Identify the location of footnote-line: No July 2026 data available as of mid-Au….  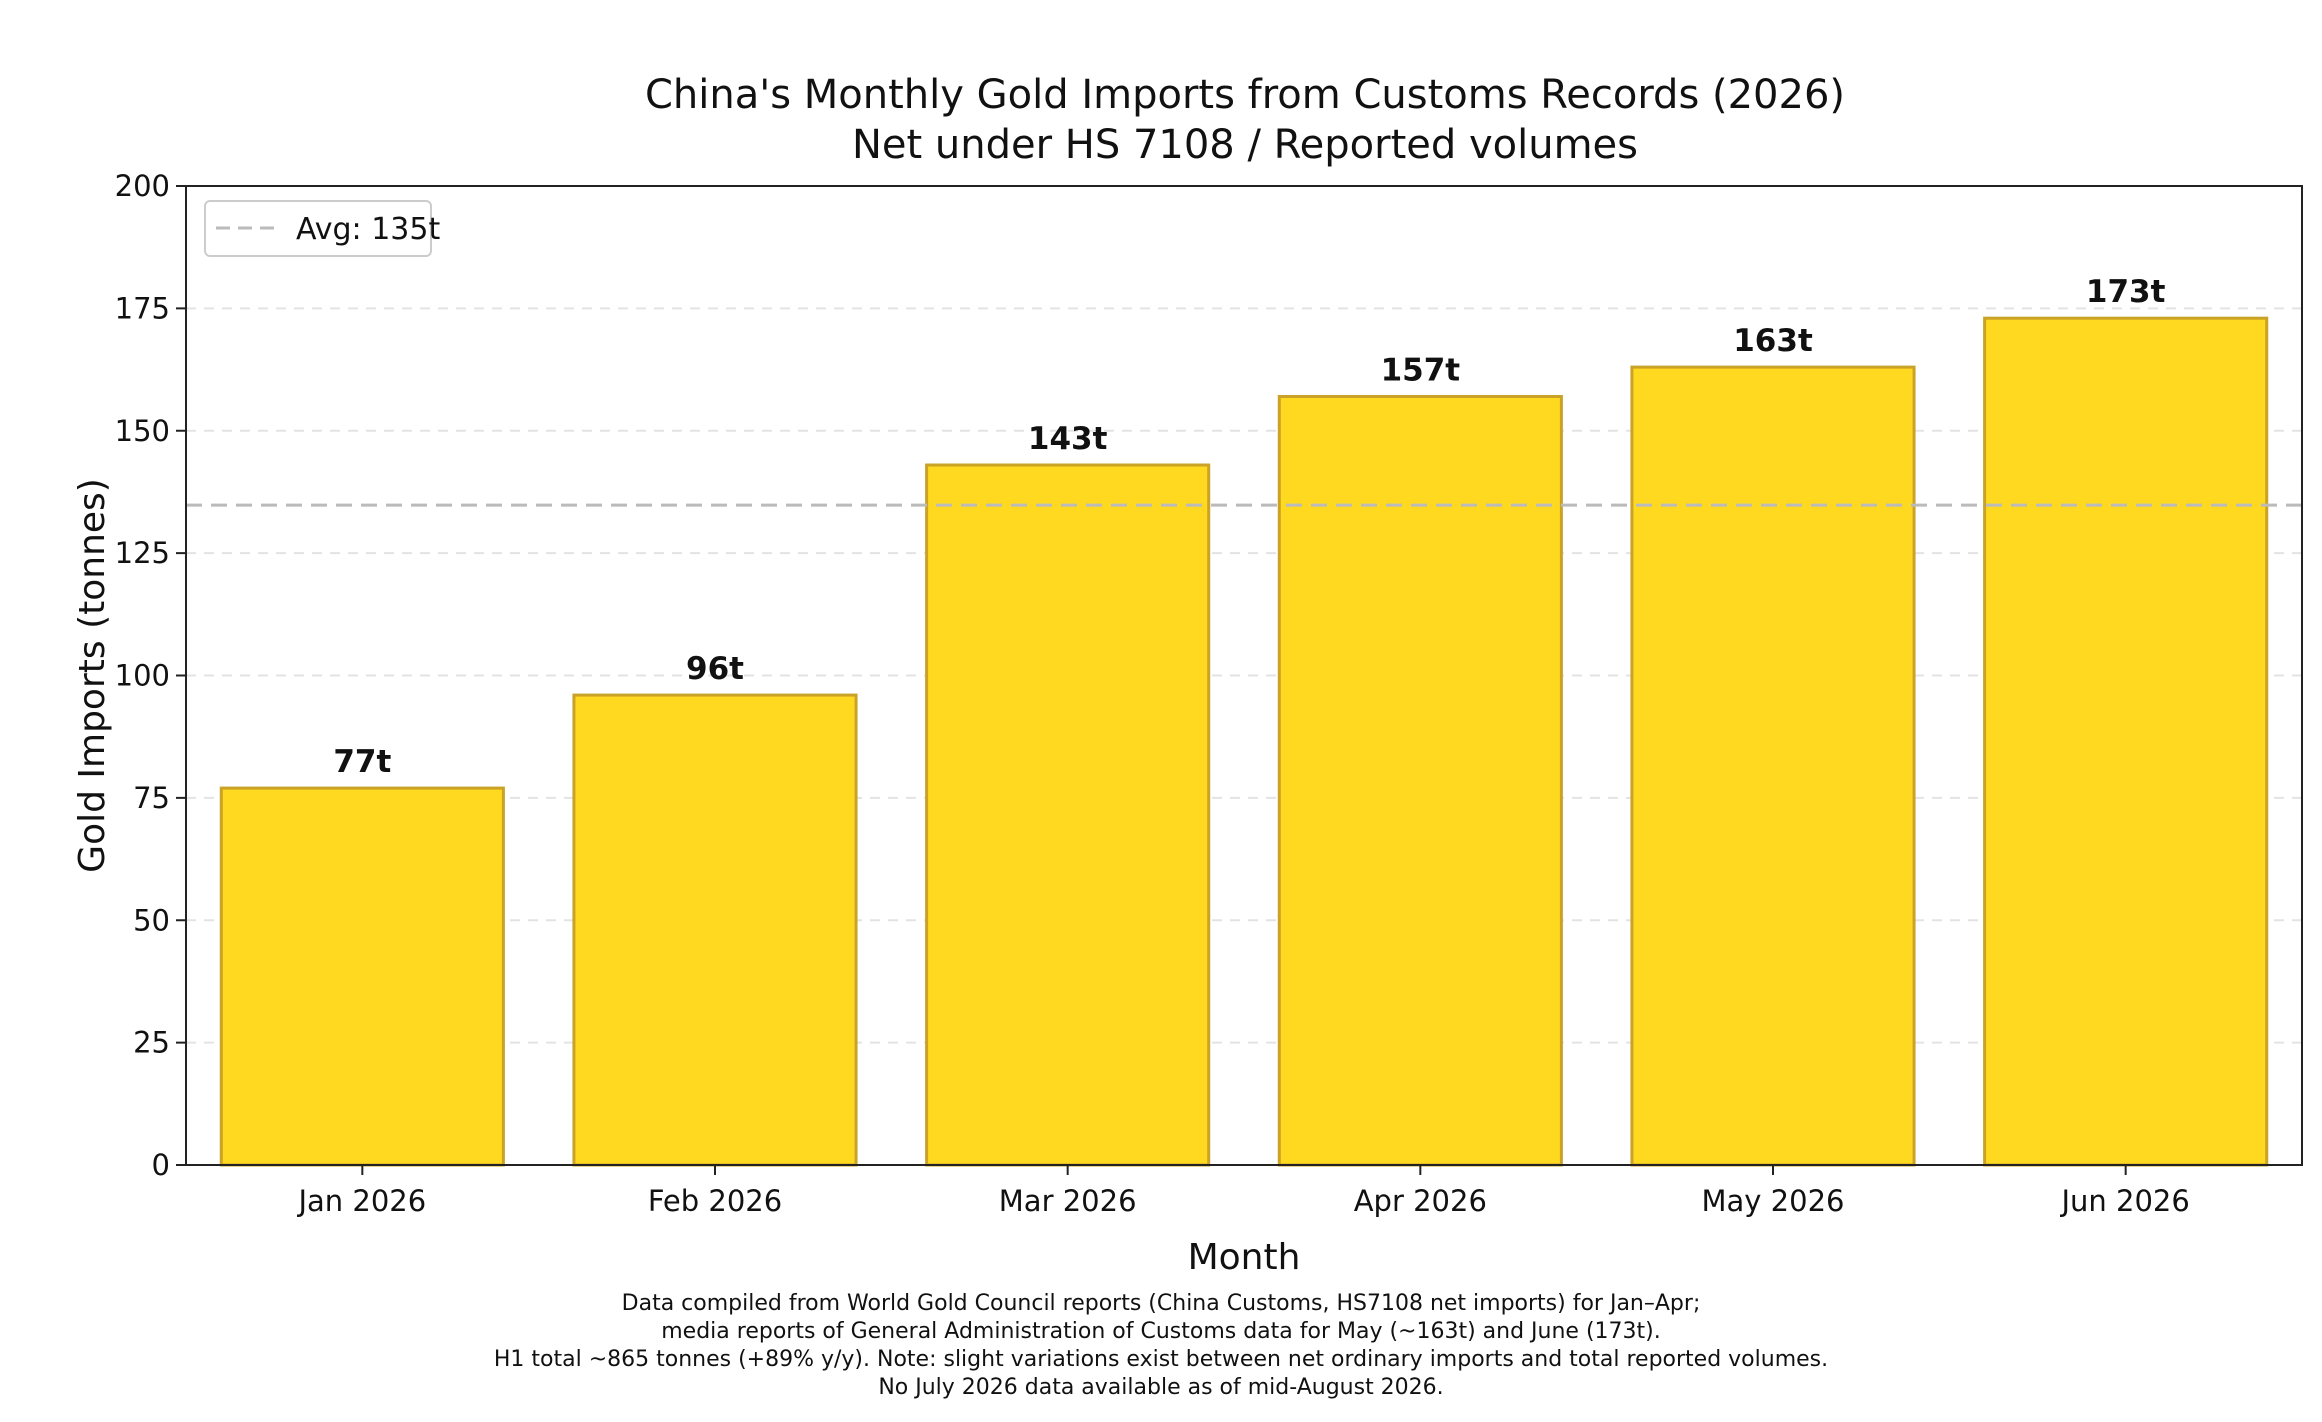
(1161, 1387).